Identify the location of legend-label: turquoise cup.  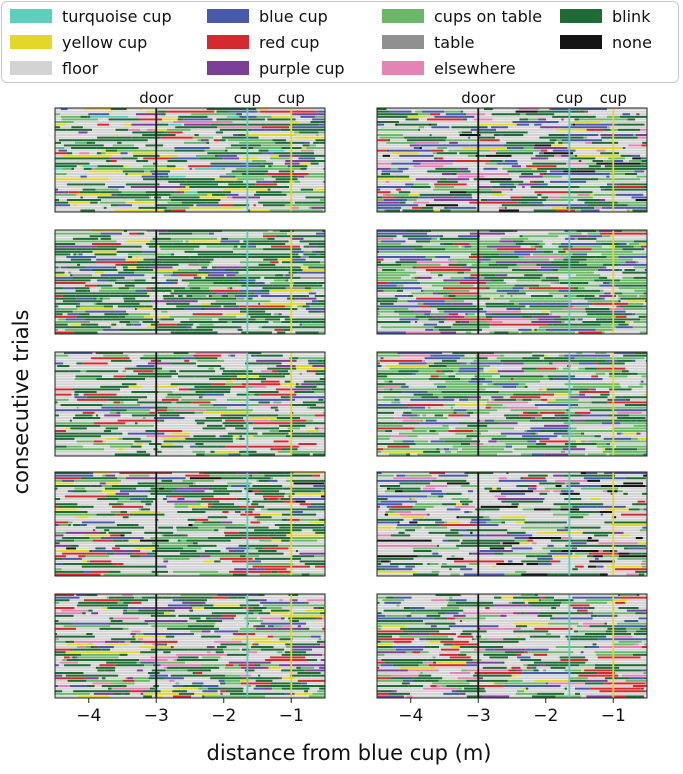
(117, 16).